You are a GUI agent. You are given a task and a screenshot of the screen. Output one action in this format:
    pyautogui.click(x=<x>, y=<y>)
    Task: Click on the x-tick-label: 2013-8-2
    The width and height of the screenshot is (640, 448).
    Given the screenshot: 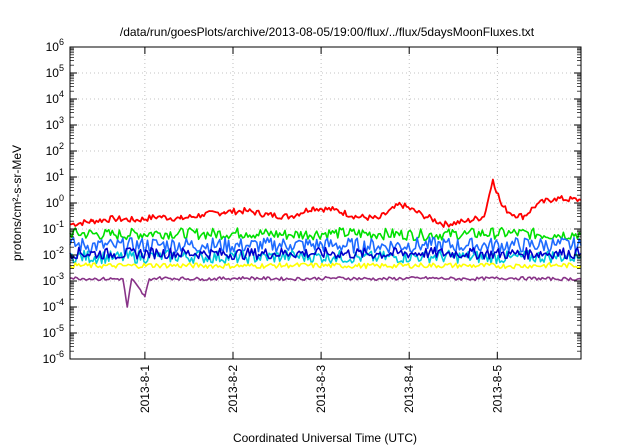 What is the action you would take?
    pyautogui.click(x=233, y=389)
    